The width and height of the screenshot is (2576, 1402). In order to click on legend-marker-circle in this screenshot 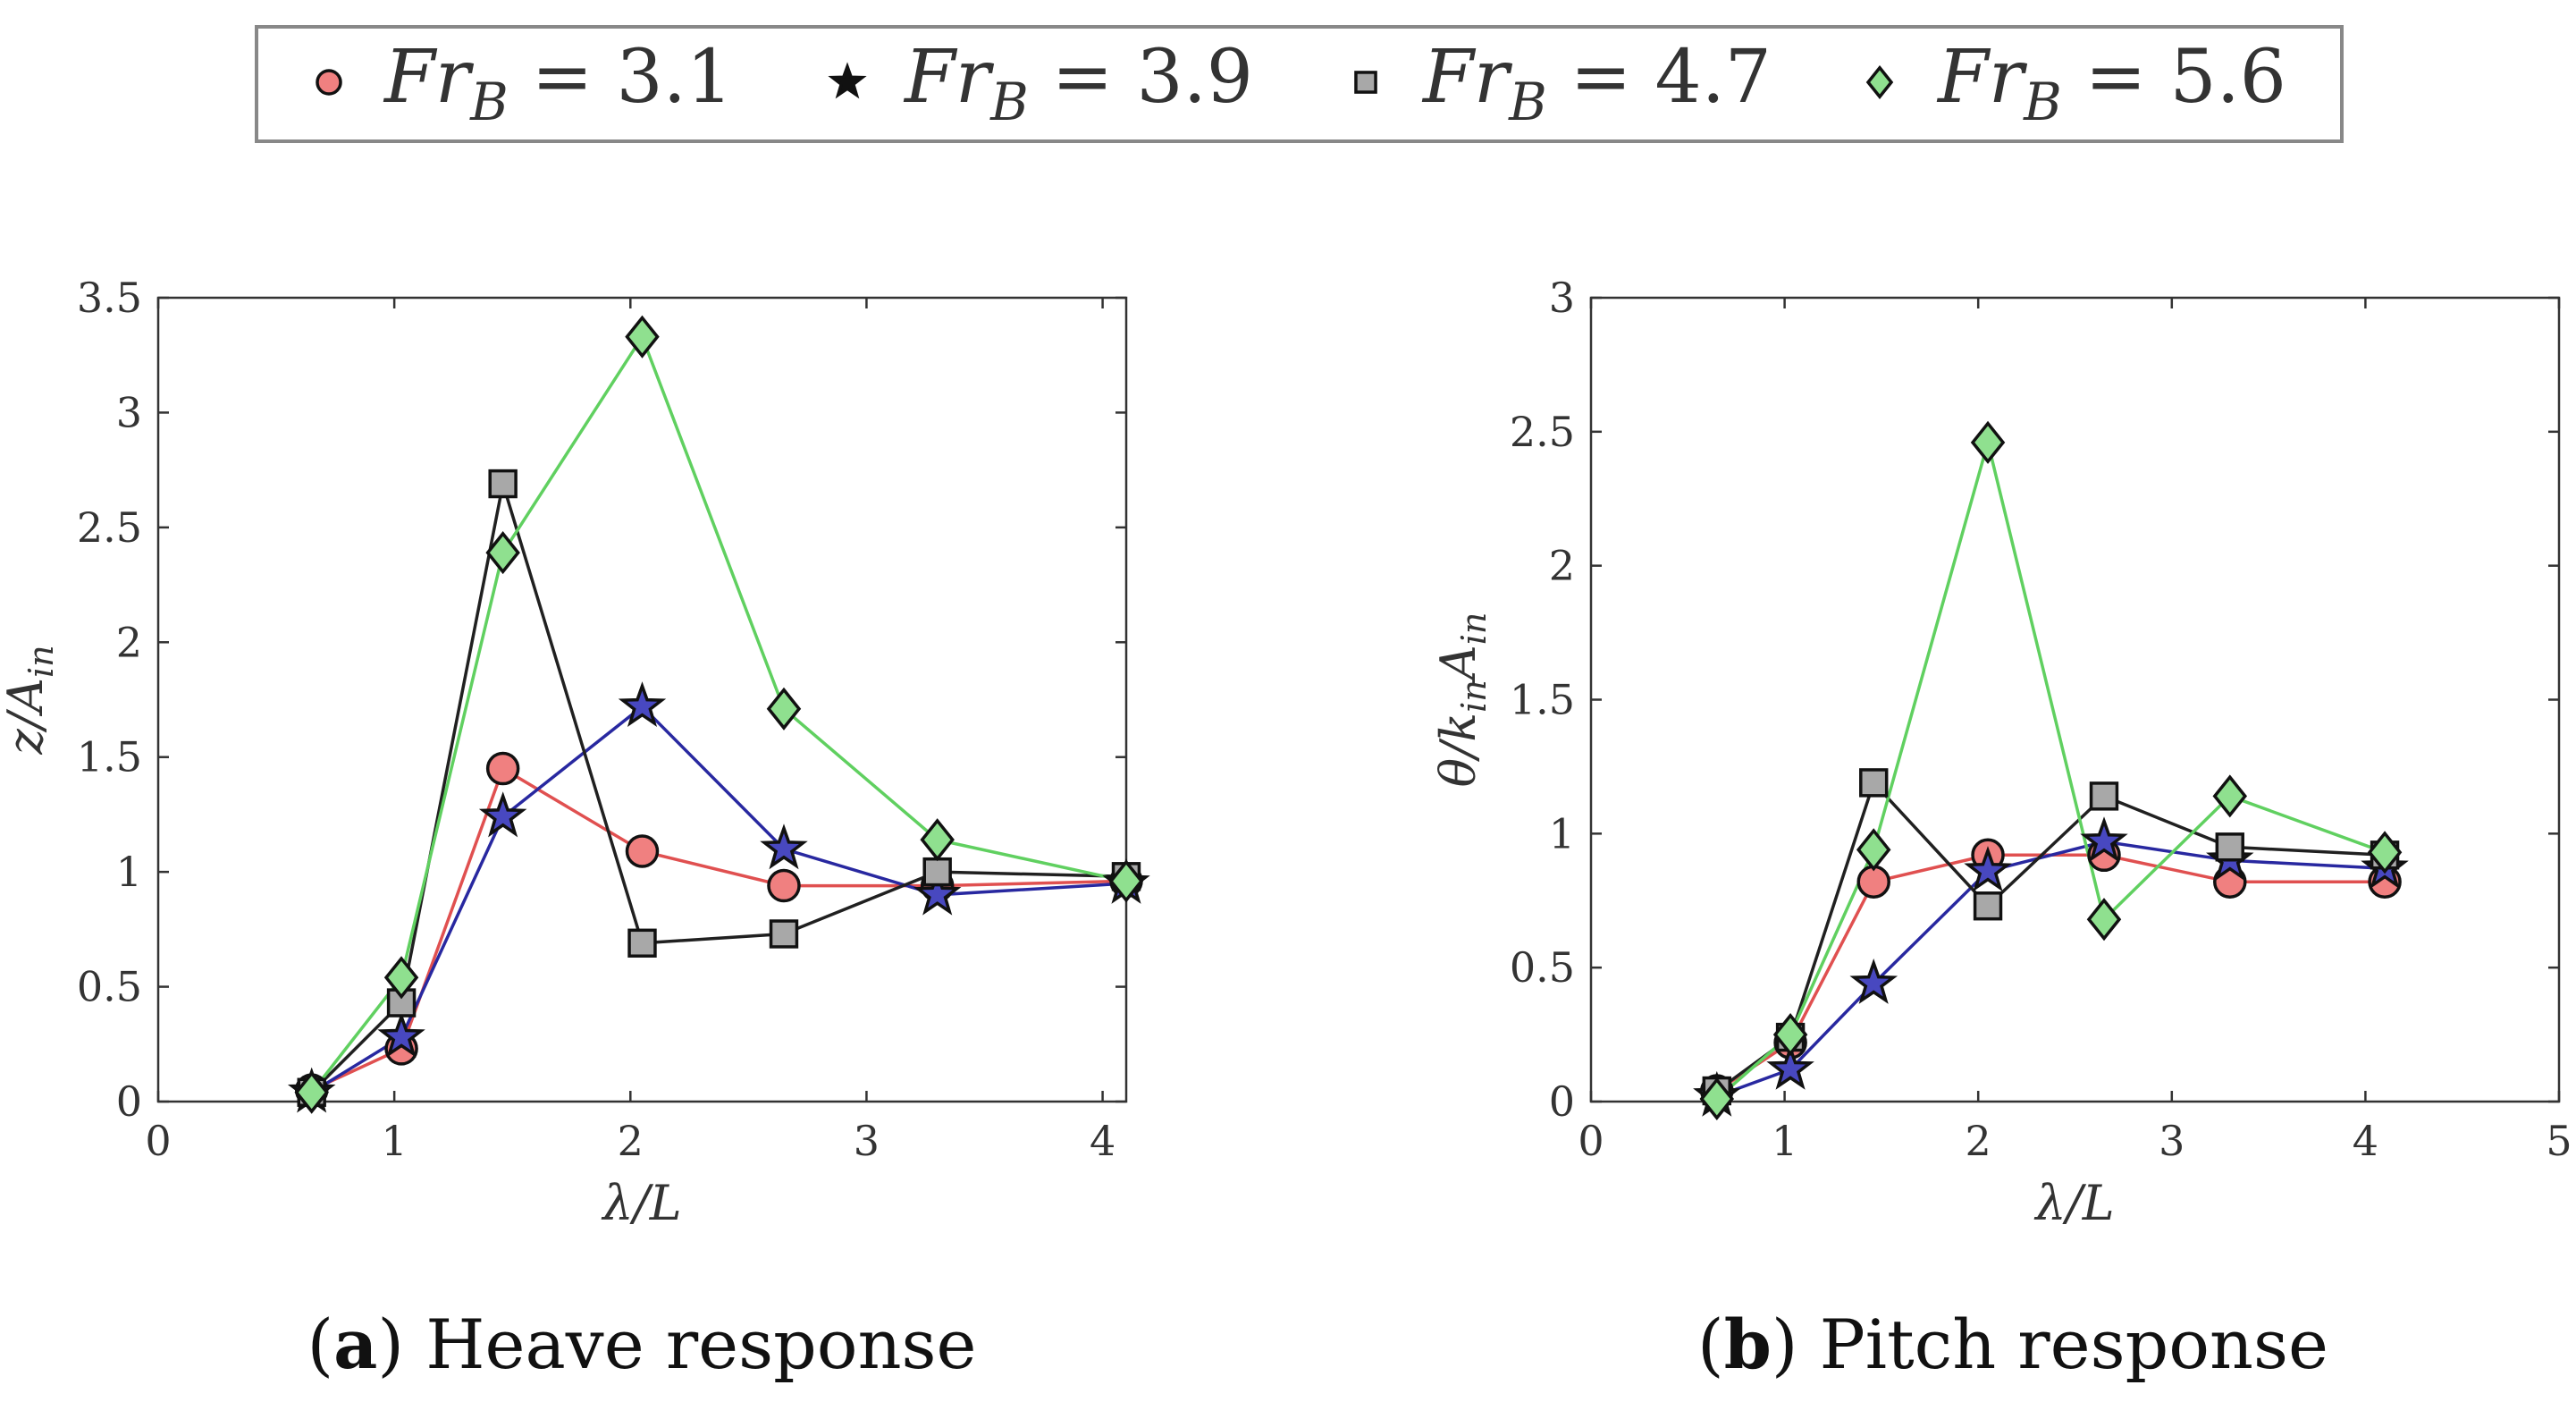, I will do `click(329, 82)`.